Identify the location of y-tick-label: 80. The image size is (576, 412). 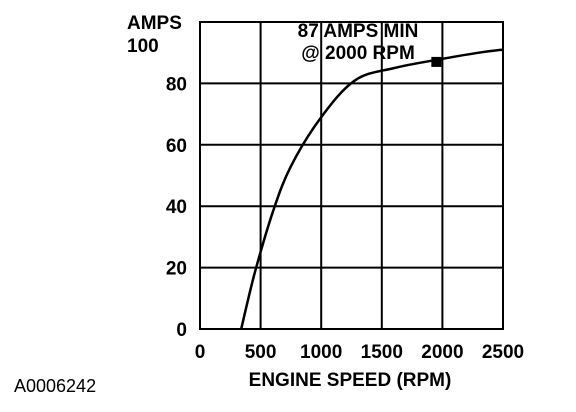
(176, 84).